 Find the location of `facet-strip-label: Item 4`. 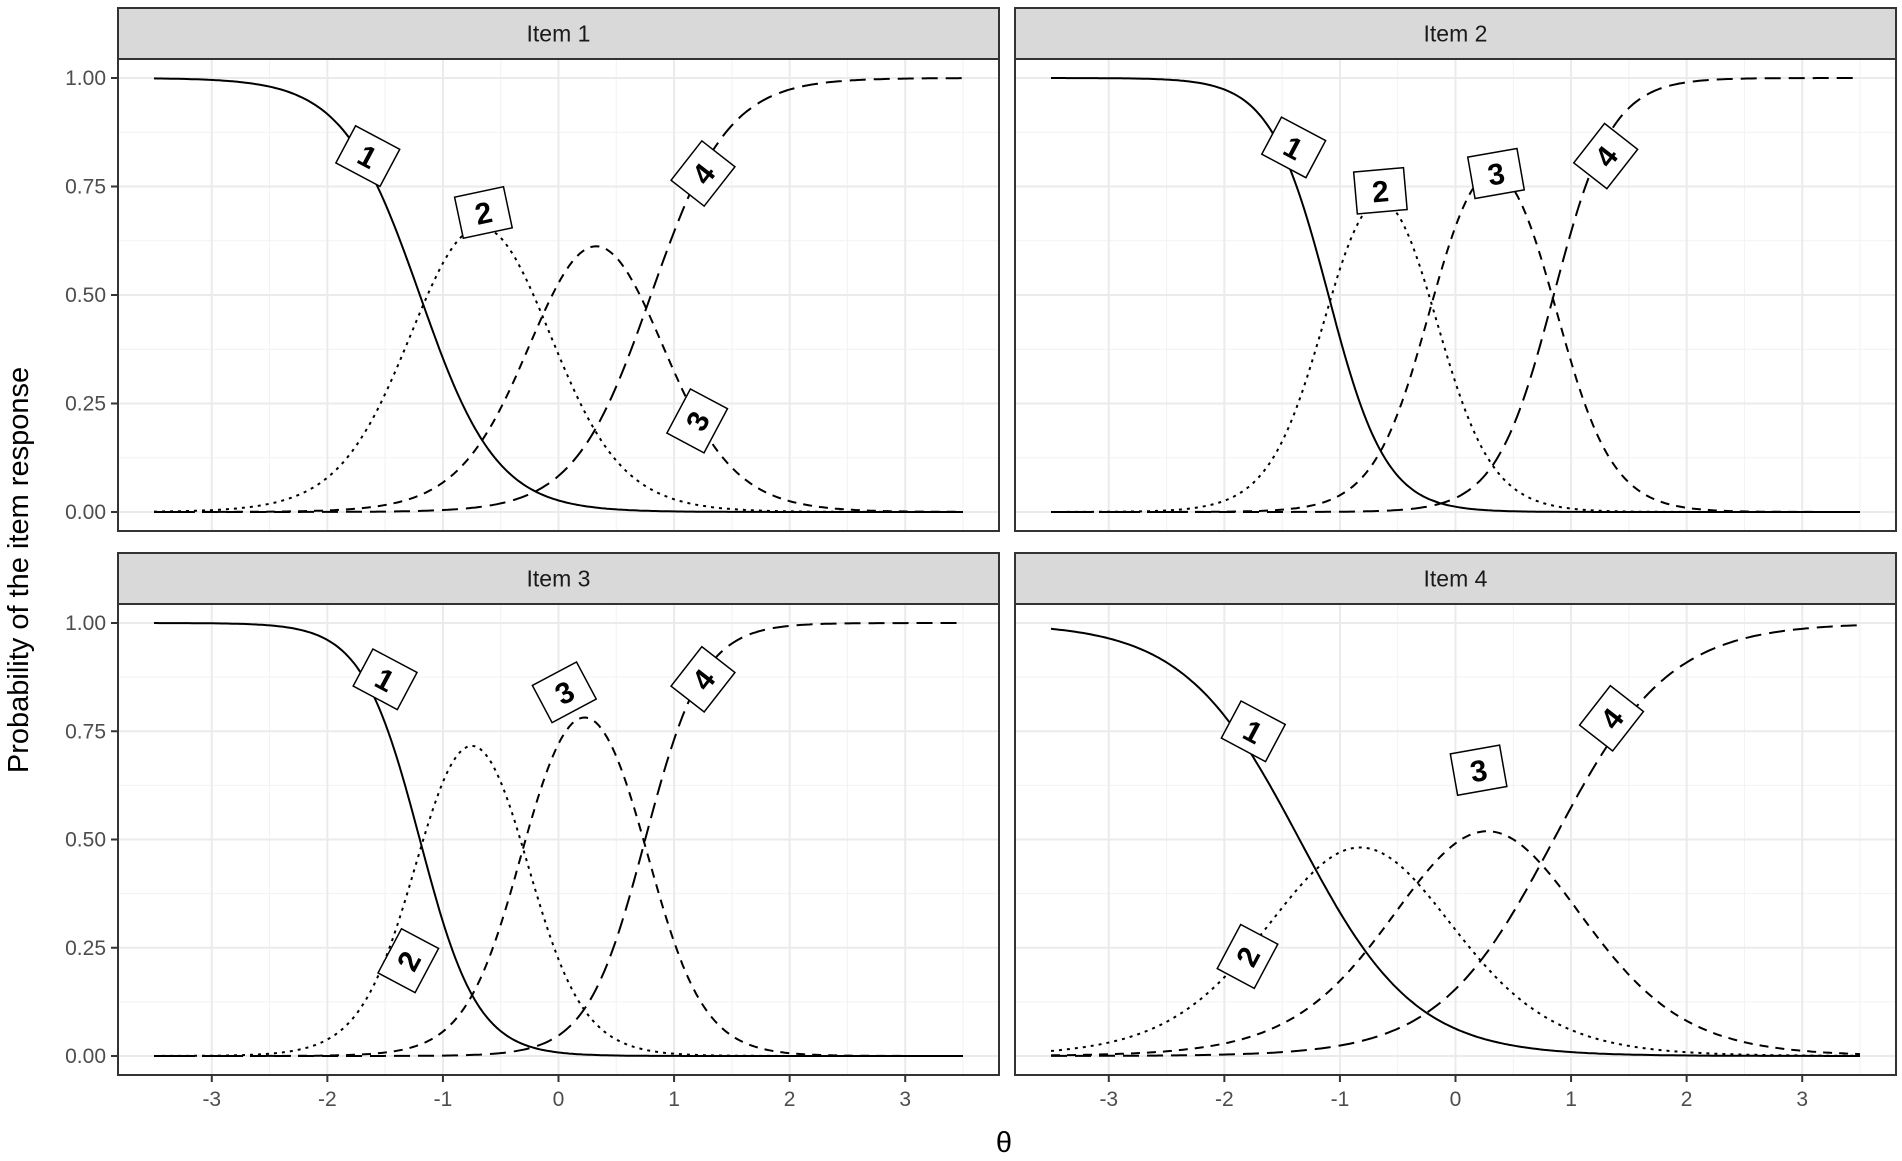

facet-strip-label: Item 4 is located at coordinates (1456, 579).